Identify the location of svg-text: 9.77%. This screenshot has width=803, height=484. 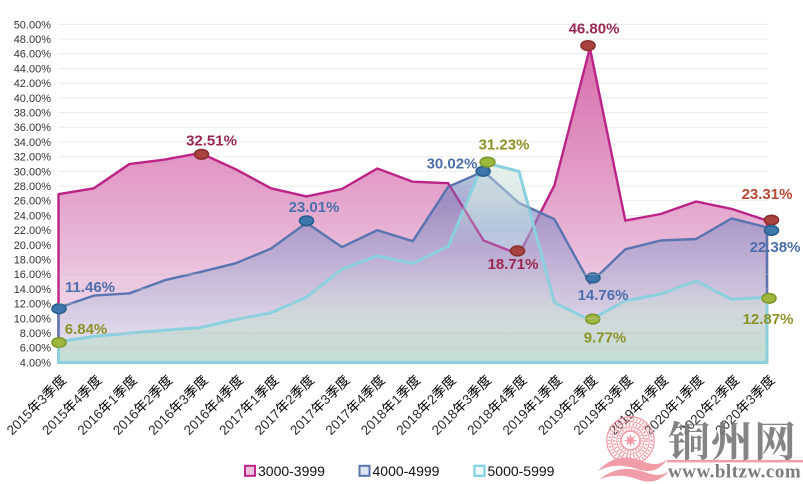
(605, 338).